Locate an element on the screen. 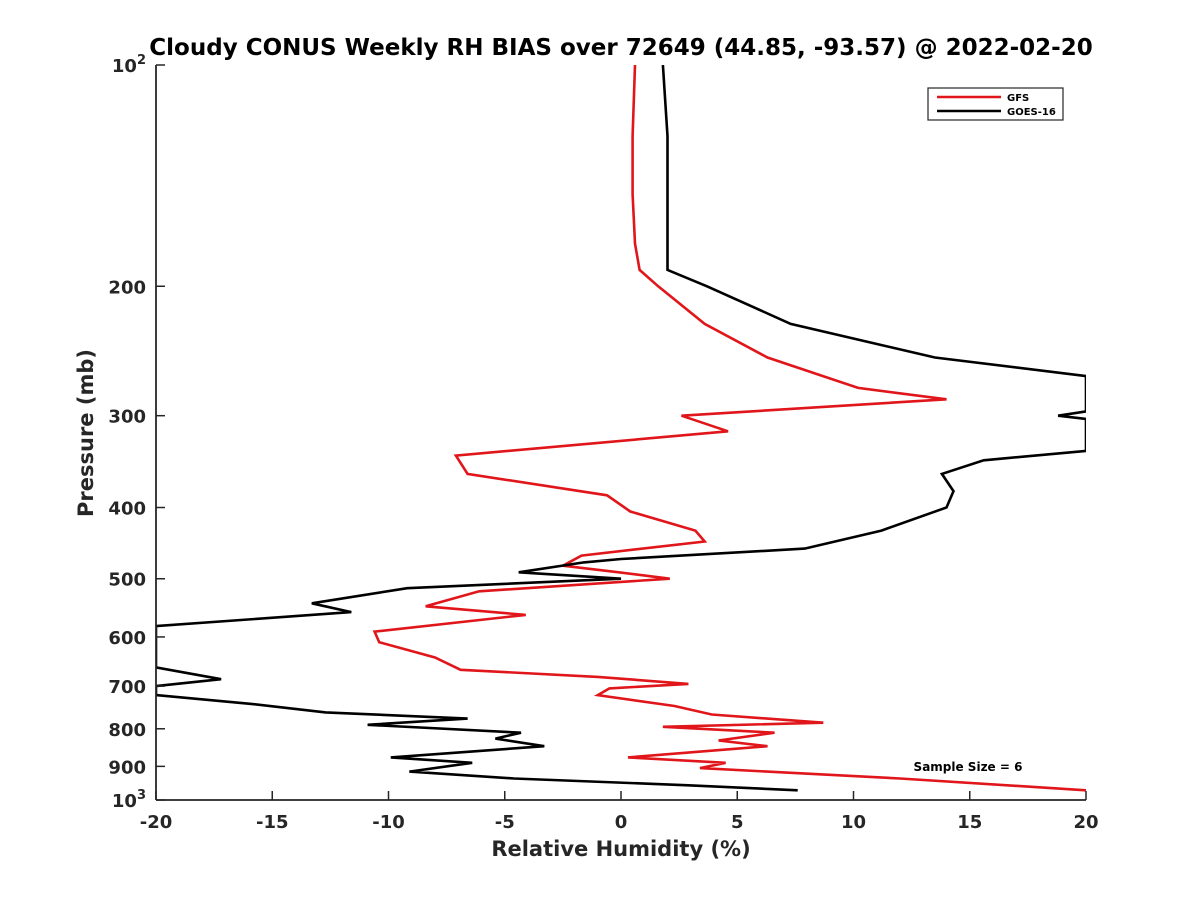  y-tick-label: 700 is located at coordinates (127, 687).